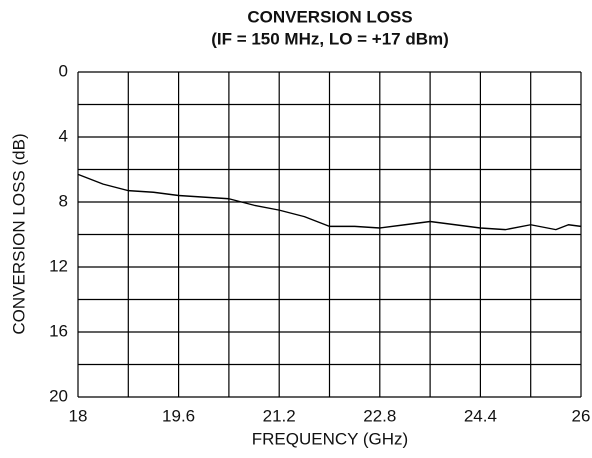 This screenshot has width=592, height=458. I want to click on x-tick-label: 22.8, so click(379, 415).